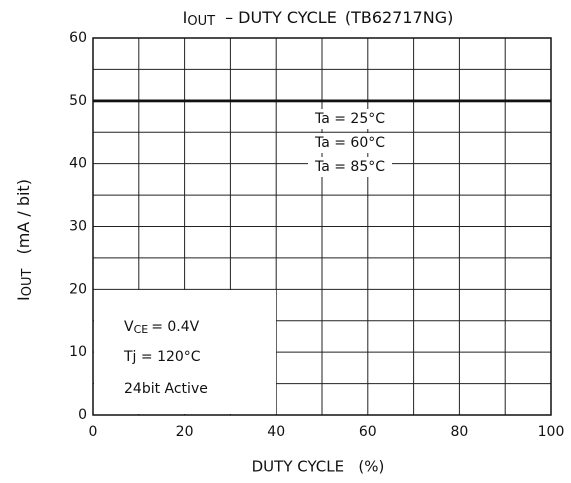  I want to click on y-tick-label: 50, so click(78, 101).